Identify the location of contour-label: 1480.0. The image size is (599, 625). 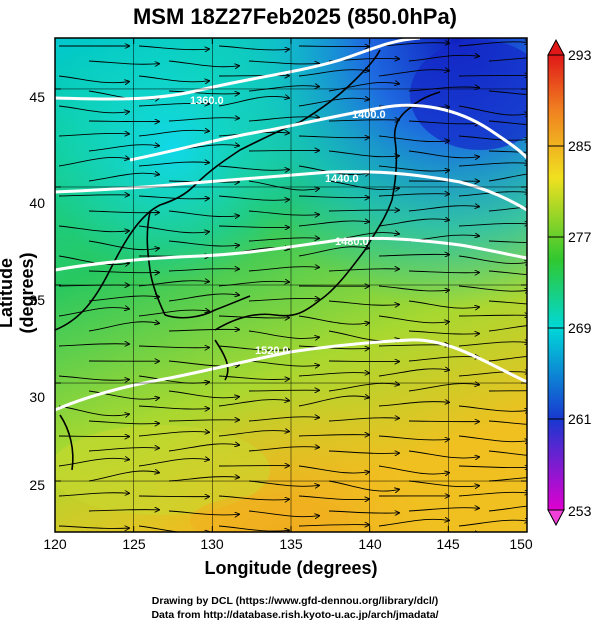
(352, 242).